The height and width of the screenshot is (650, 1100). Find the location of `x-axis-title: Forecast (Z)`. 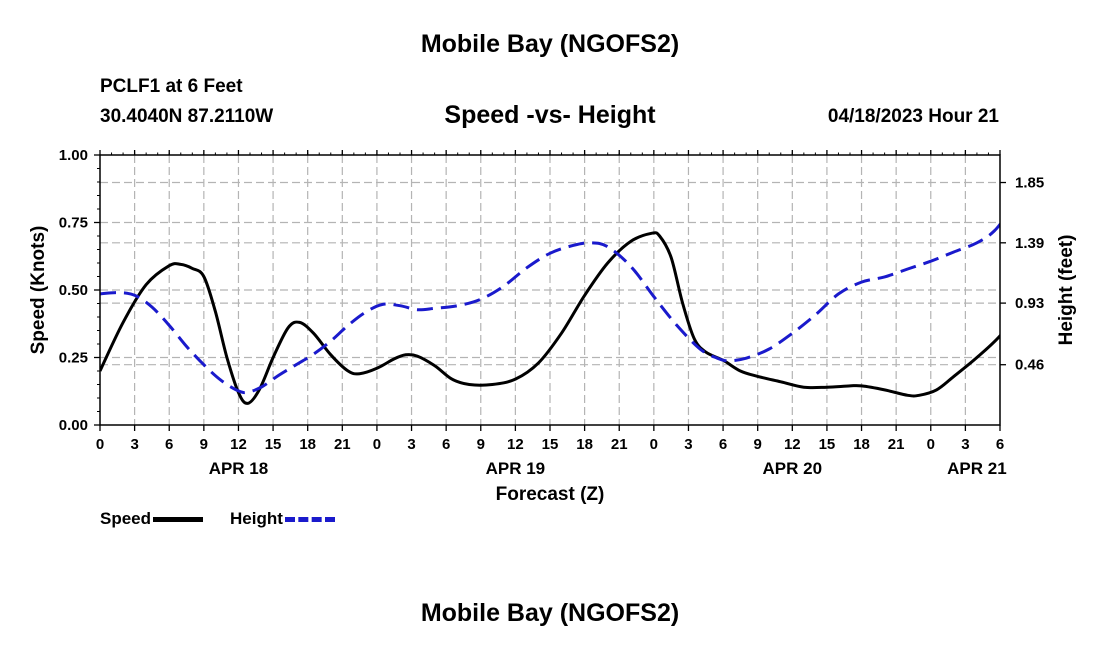

x-axis-title: Forecast (Z) is located at coordinates (550, 494).